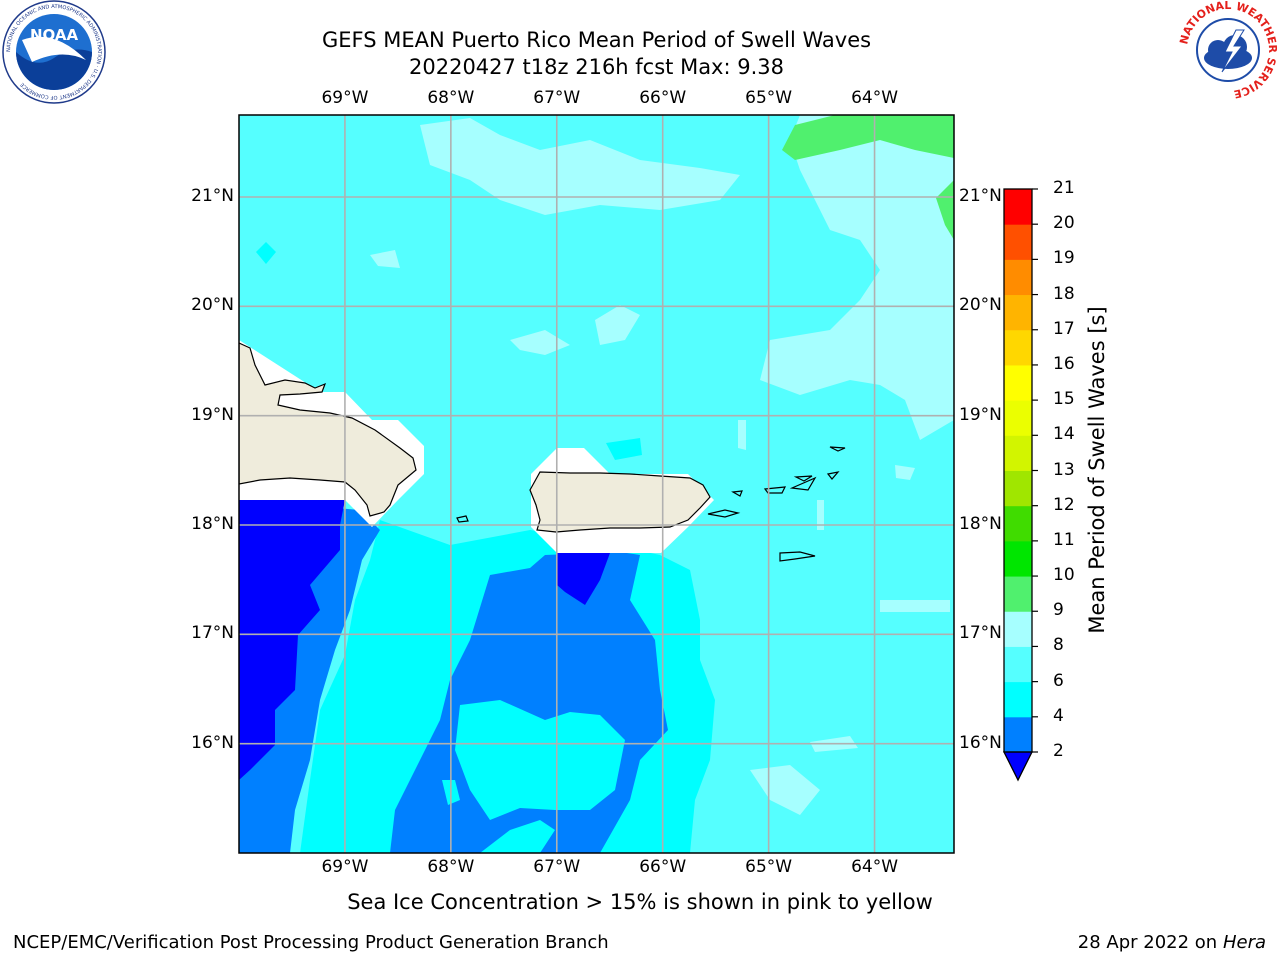  I want to click on colorbar-tick-label: 12, so click(1064, 504).